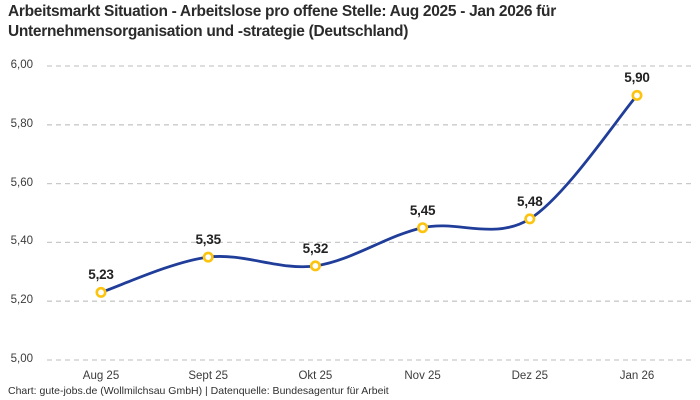  What do you see at coordinates (530, 201) in the screenshot?
I see `data-point-label: 5,48` at bounding box center [530, 201].